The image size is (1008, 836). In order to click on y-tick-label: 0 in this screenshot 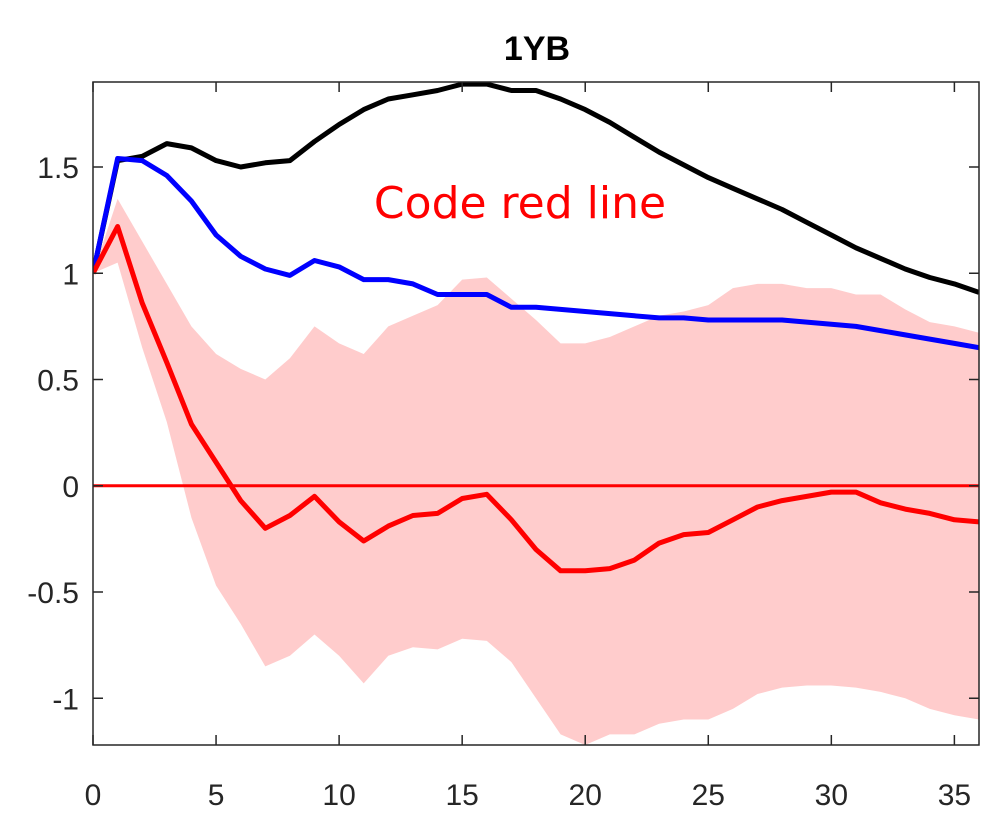, I will do `click(70, 487)`.